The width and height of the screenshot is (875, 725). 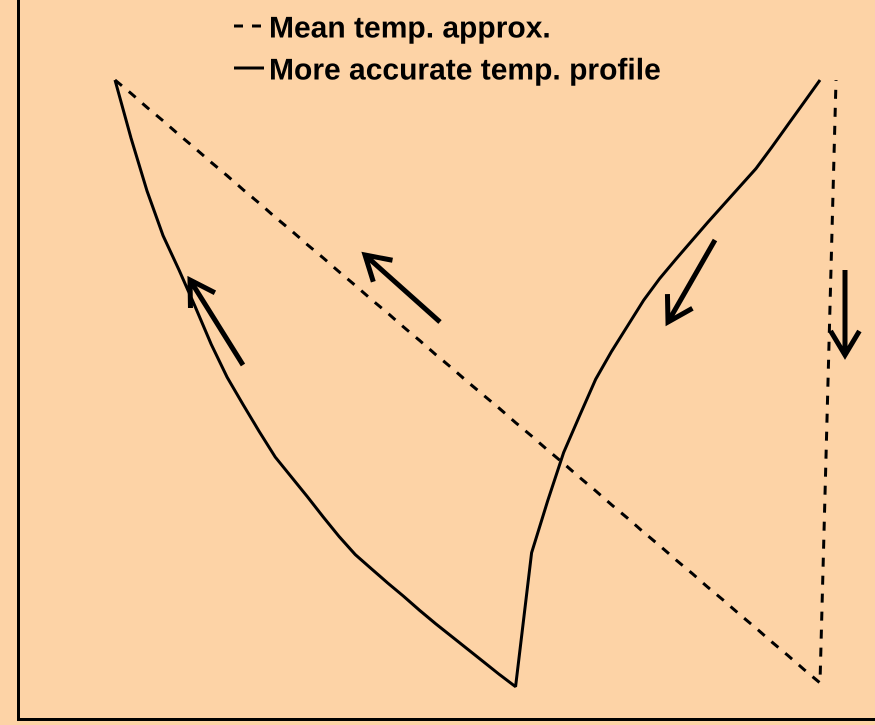 I want to click on legend-label: Mean temp. approx., so click(x=410, y=28).